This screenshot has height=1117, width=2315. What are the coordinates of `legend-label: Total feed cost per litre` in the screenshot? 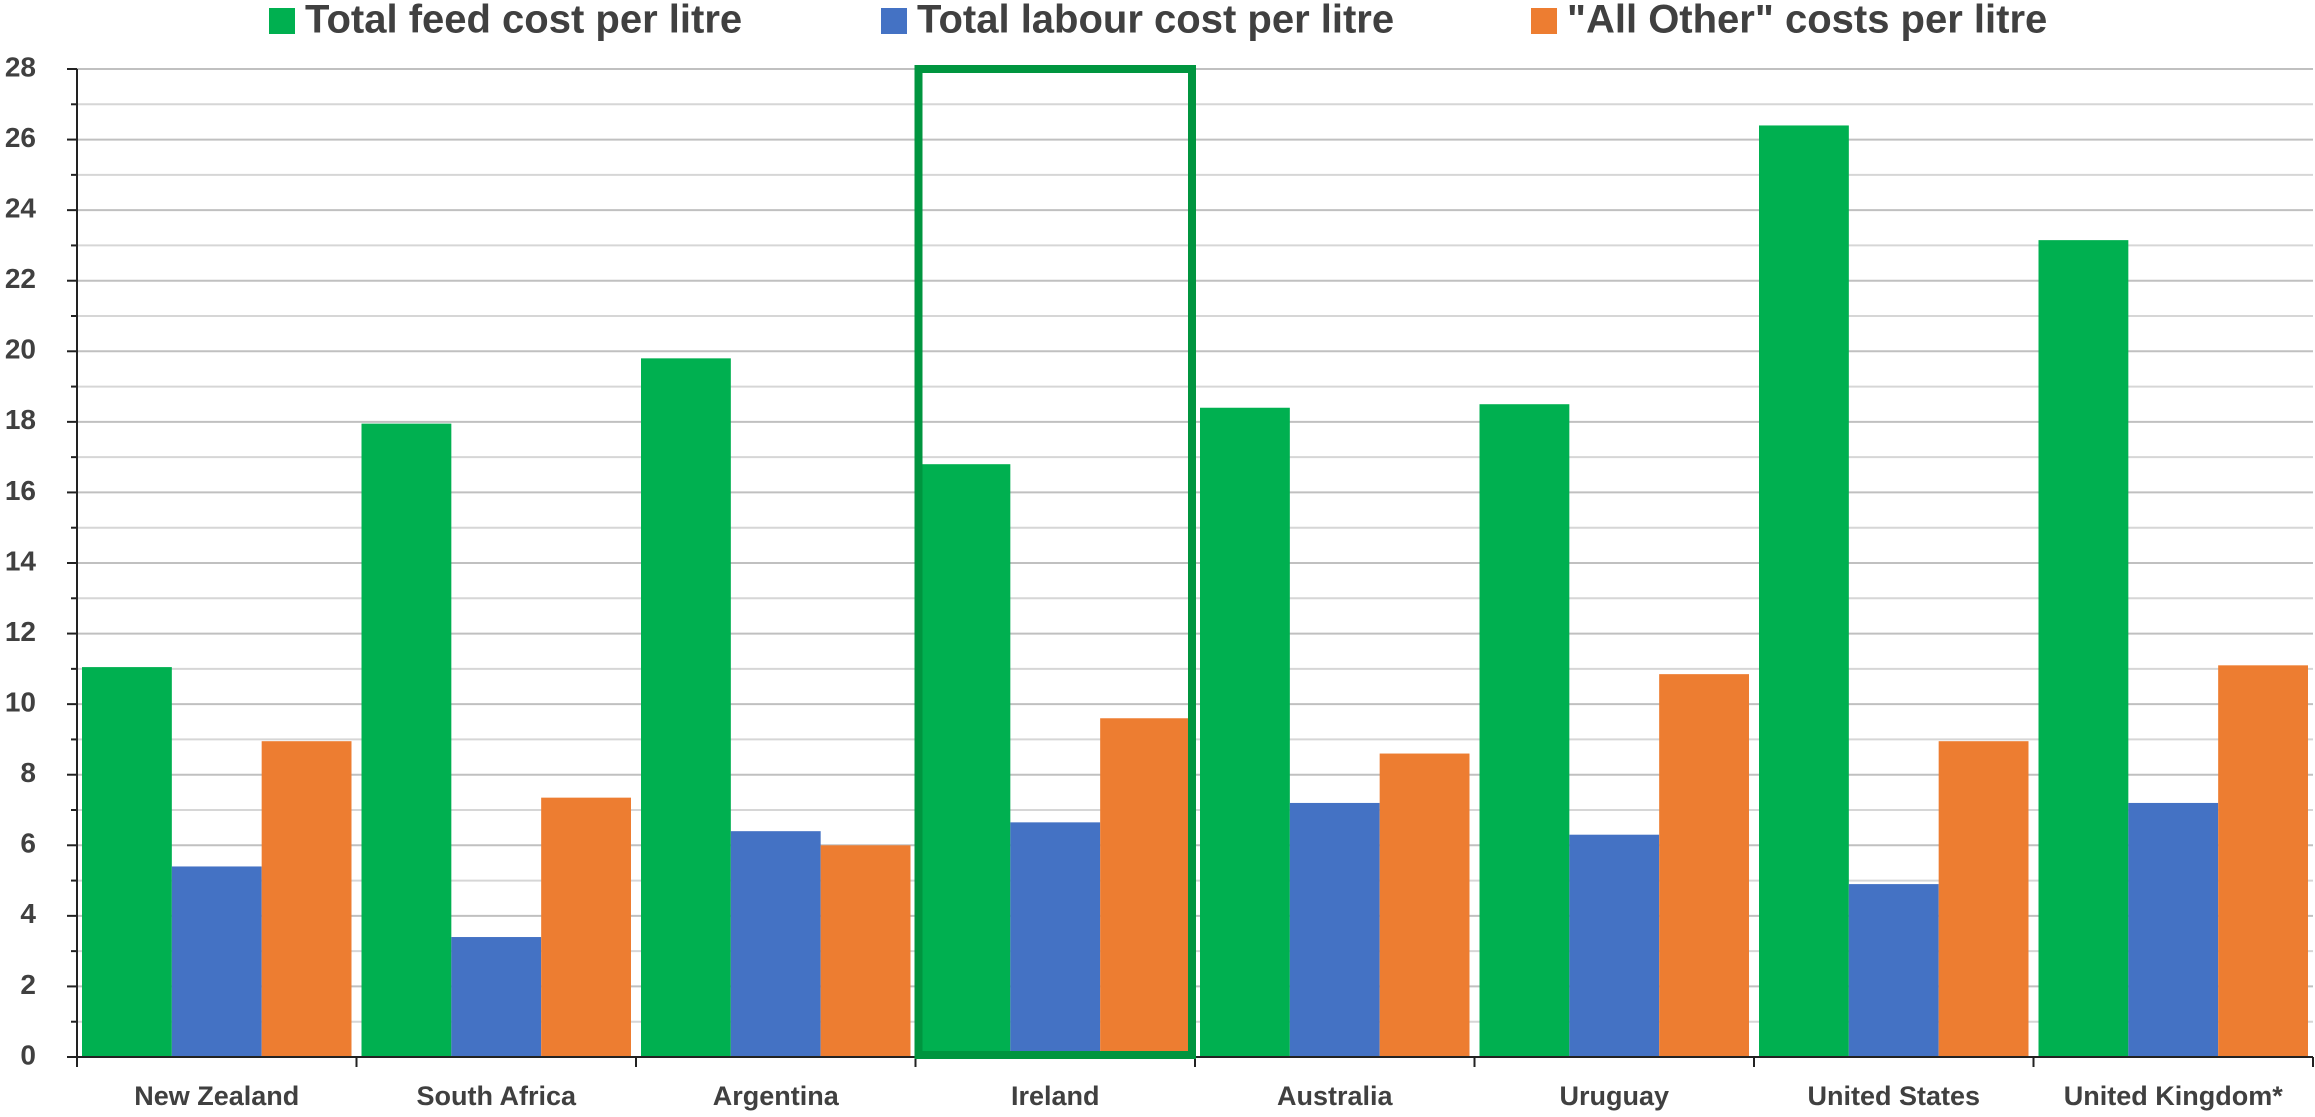 It's located at (523, 21).